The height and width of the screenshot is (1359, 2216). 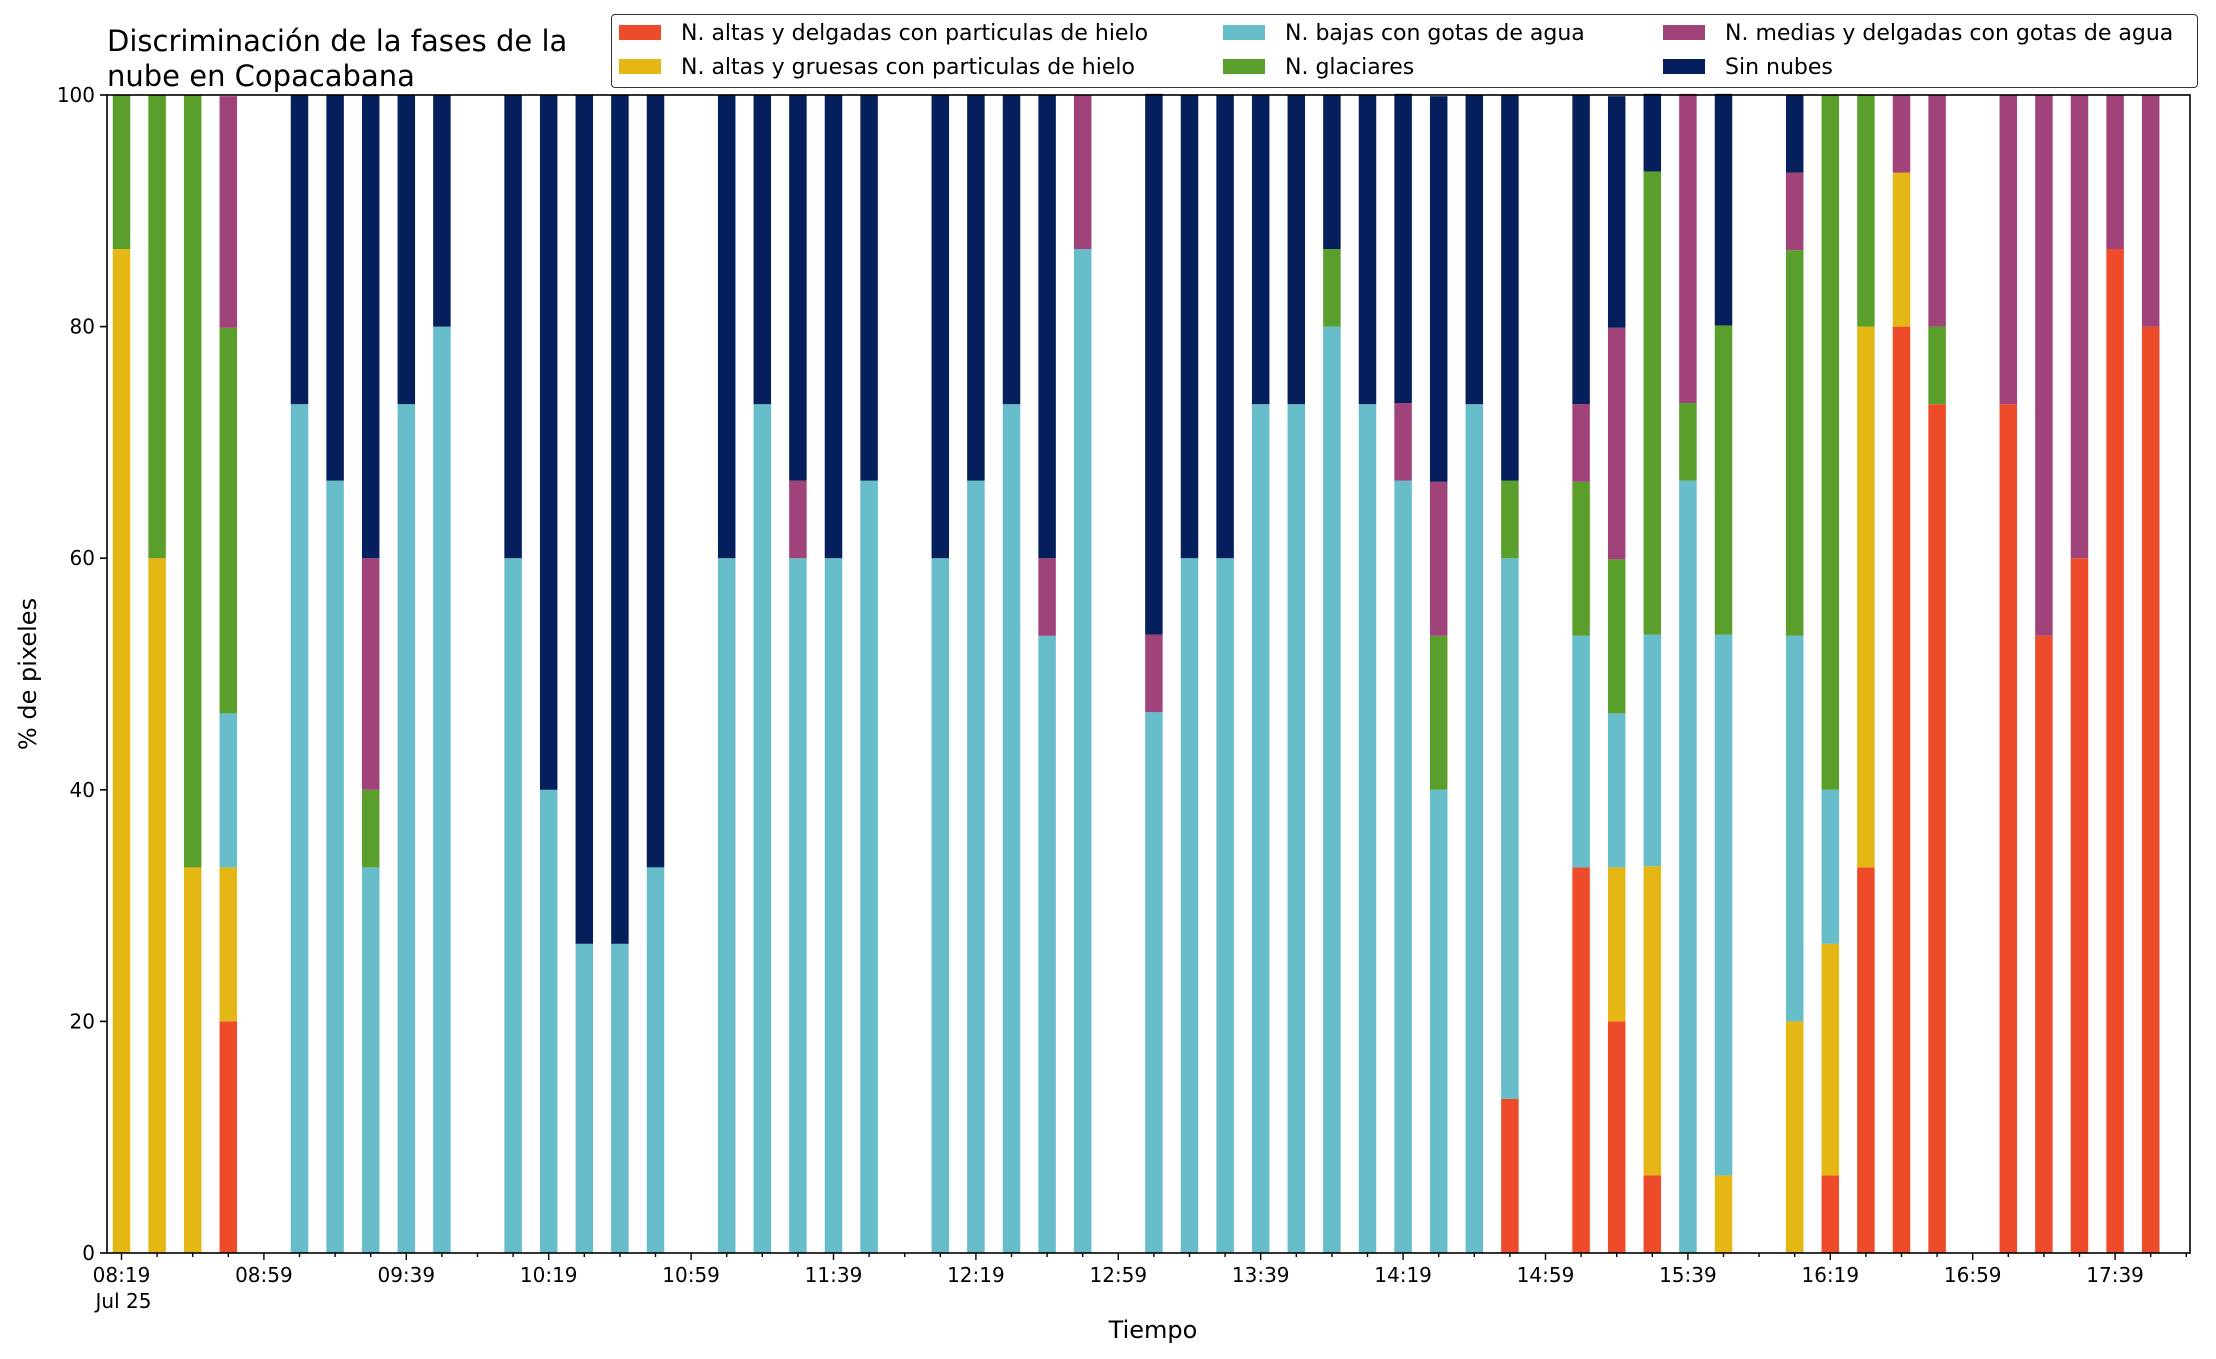 I want to click on x-date-label: Jul 25, so click(x=123, y=1301).